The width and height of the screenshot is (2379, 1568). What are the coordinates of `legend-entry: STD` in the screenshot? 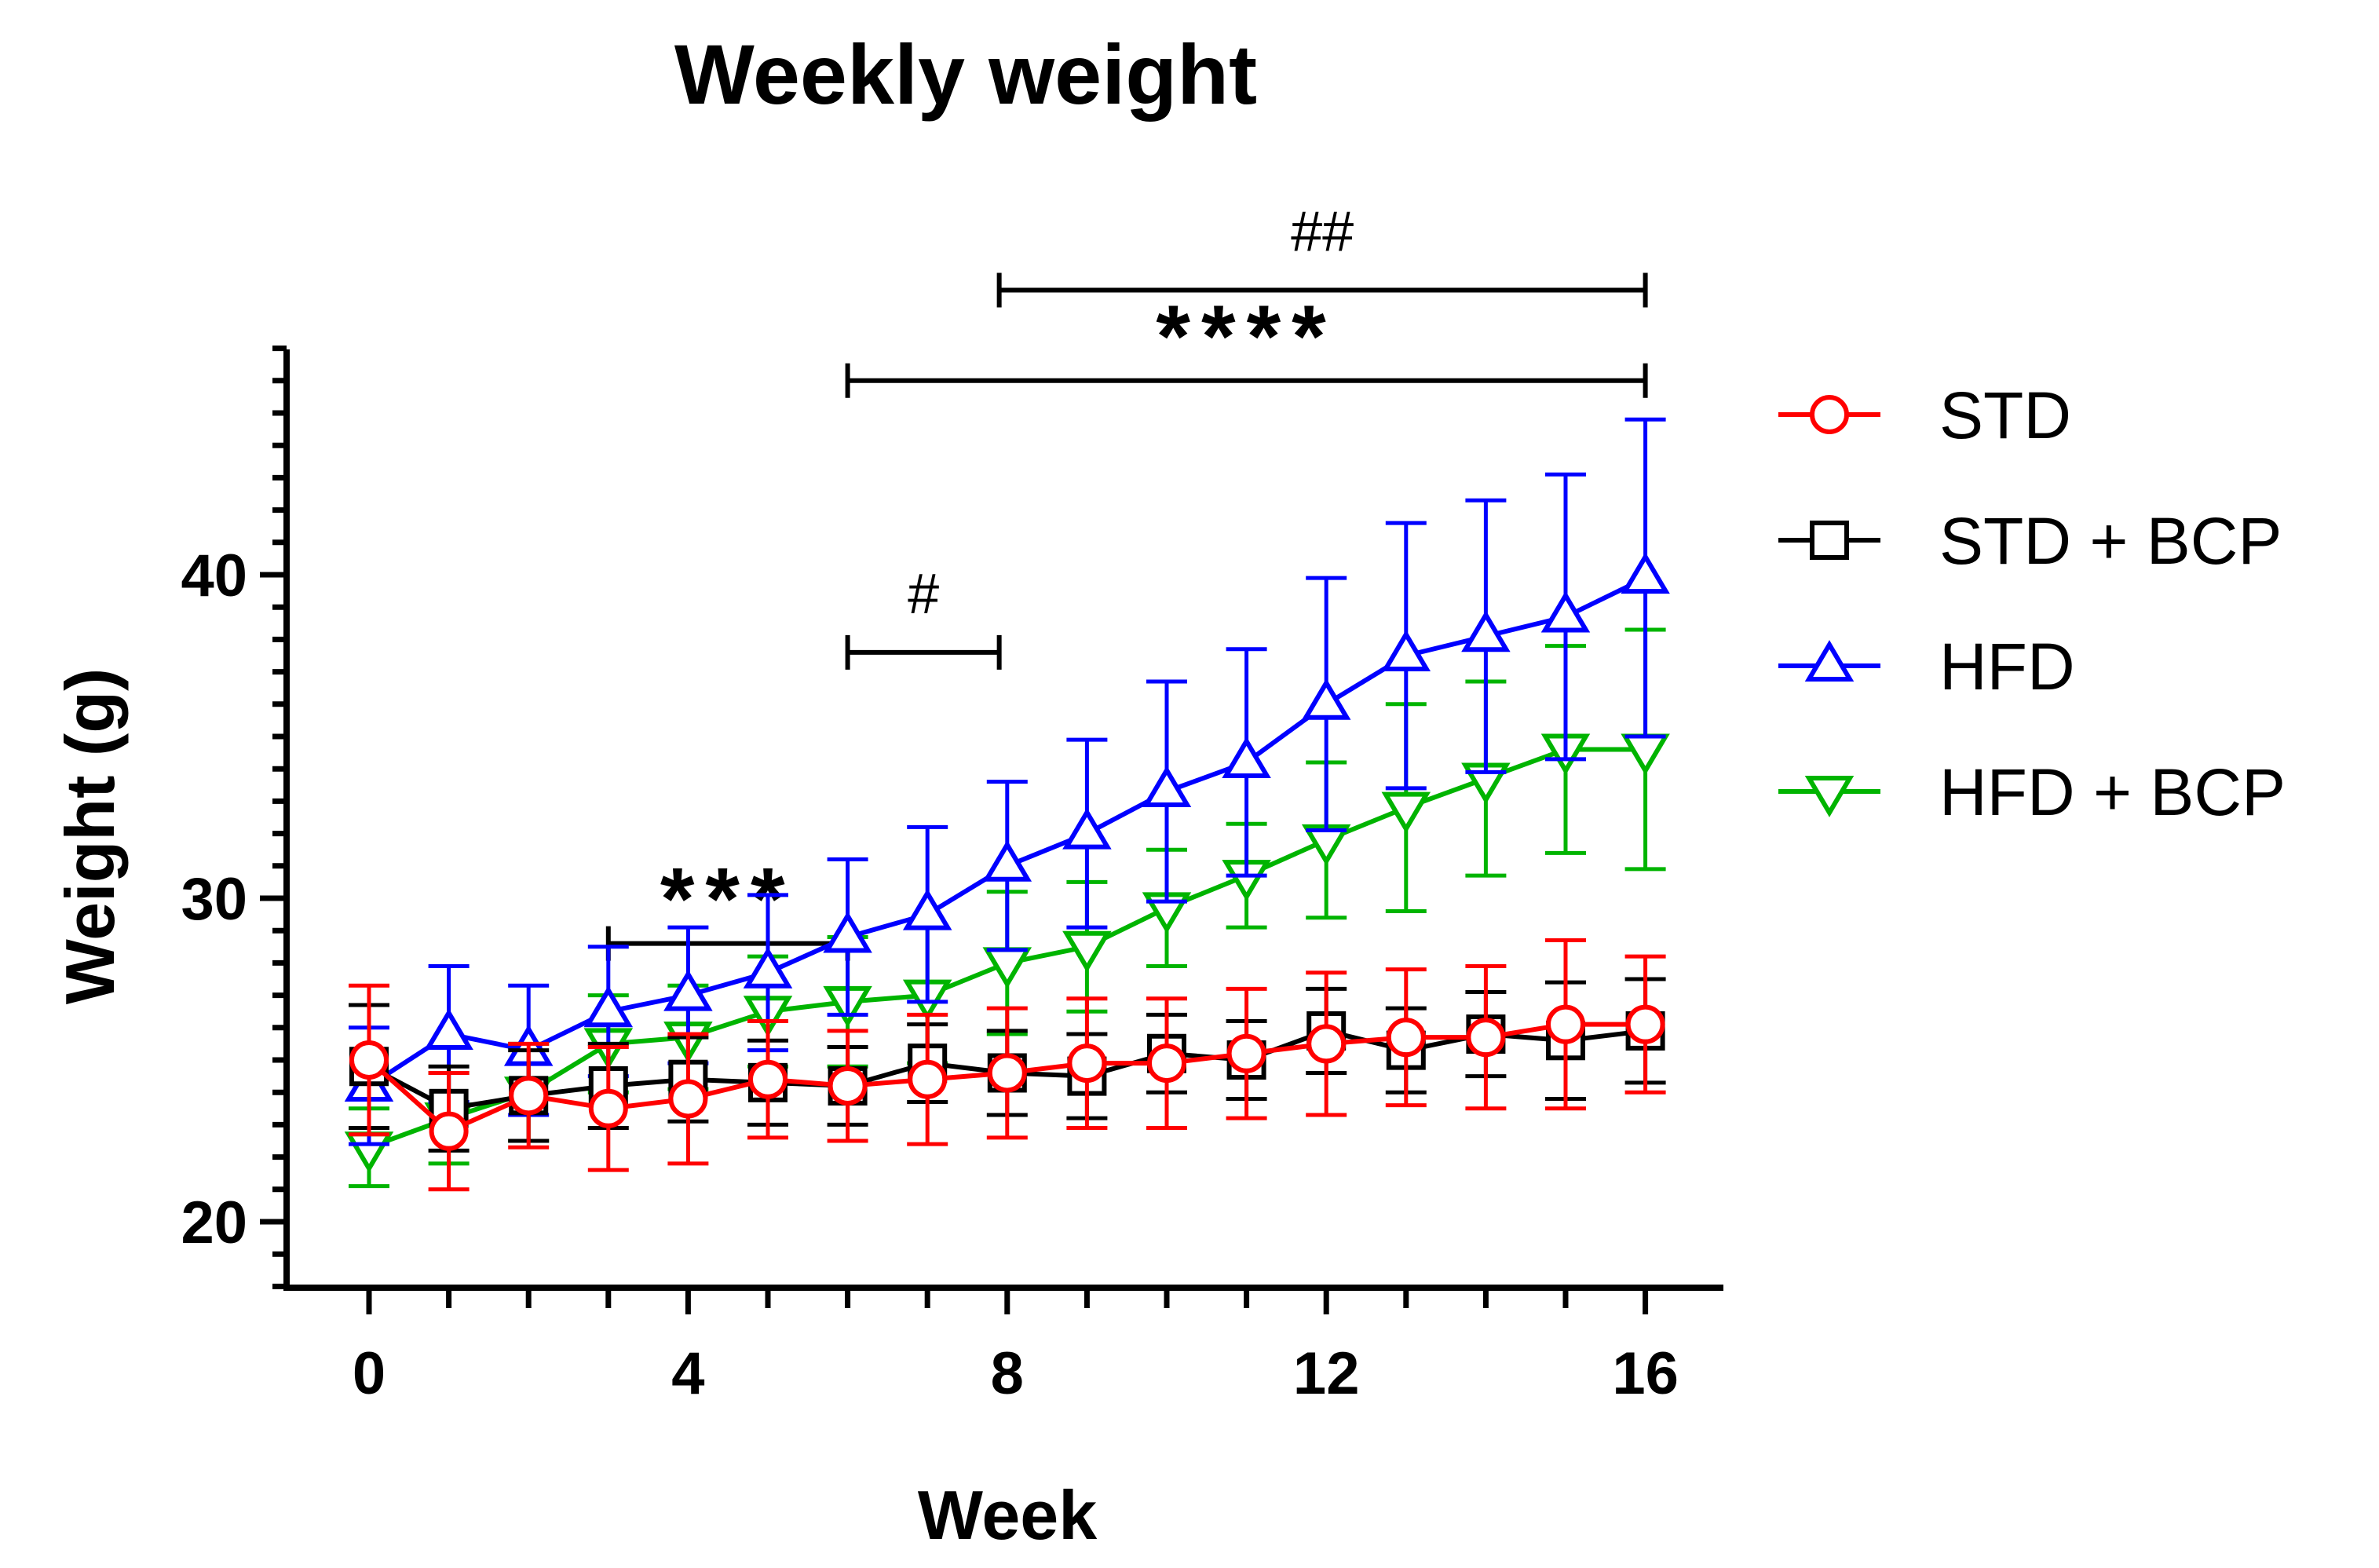 It's located at (1924, 415).